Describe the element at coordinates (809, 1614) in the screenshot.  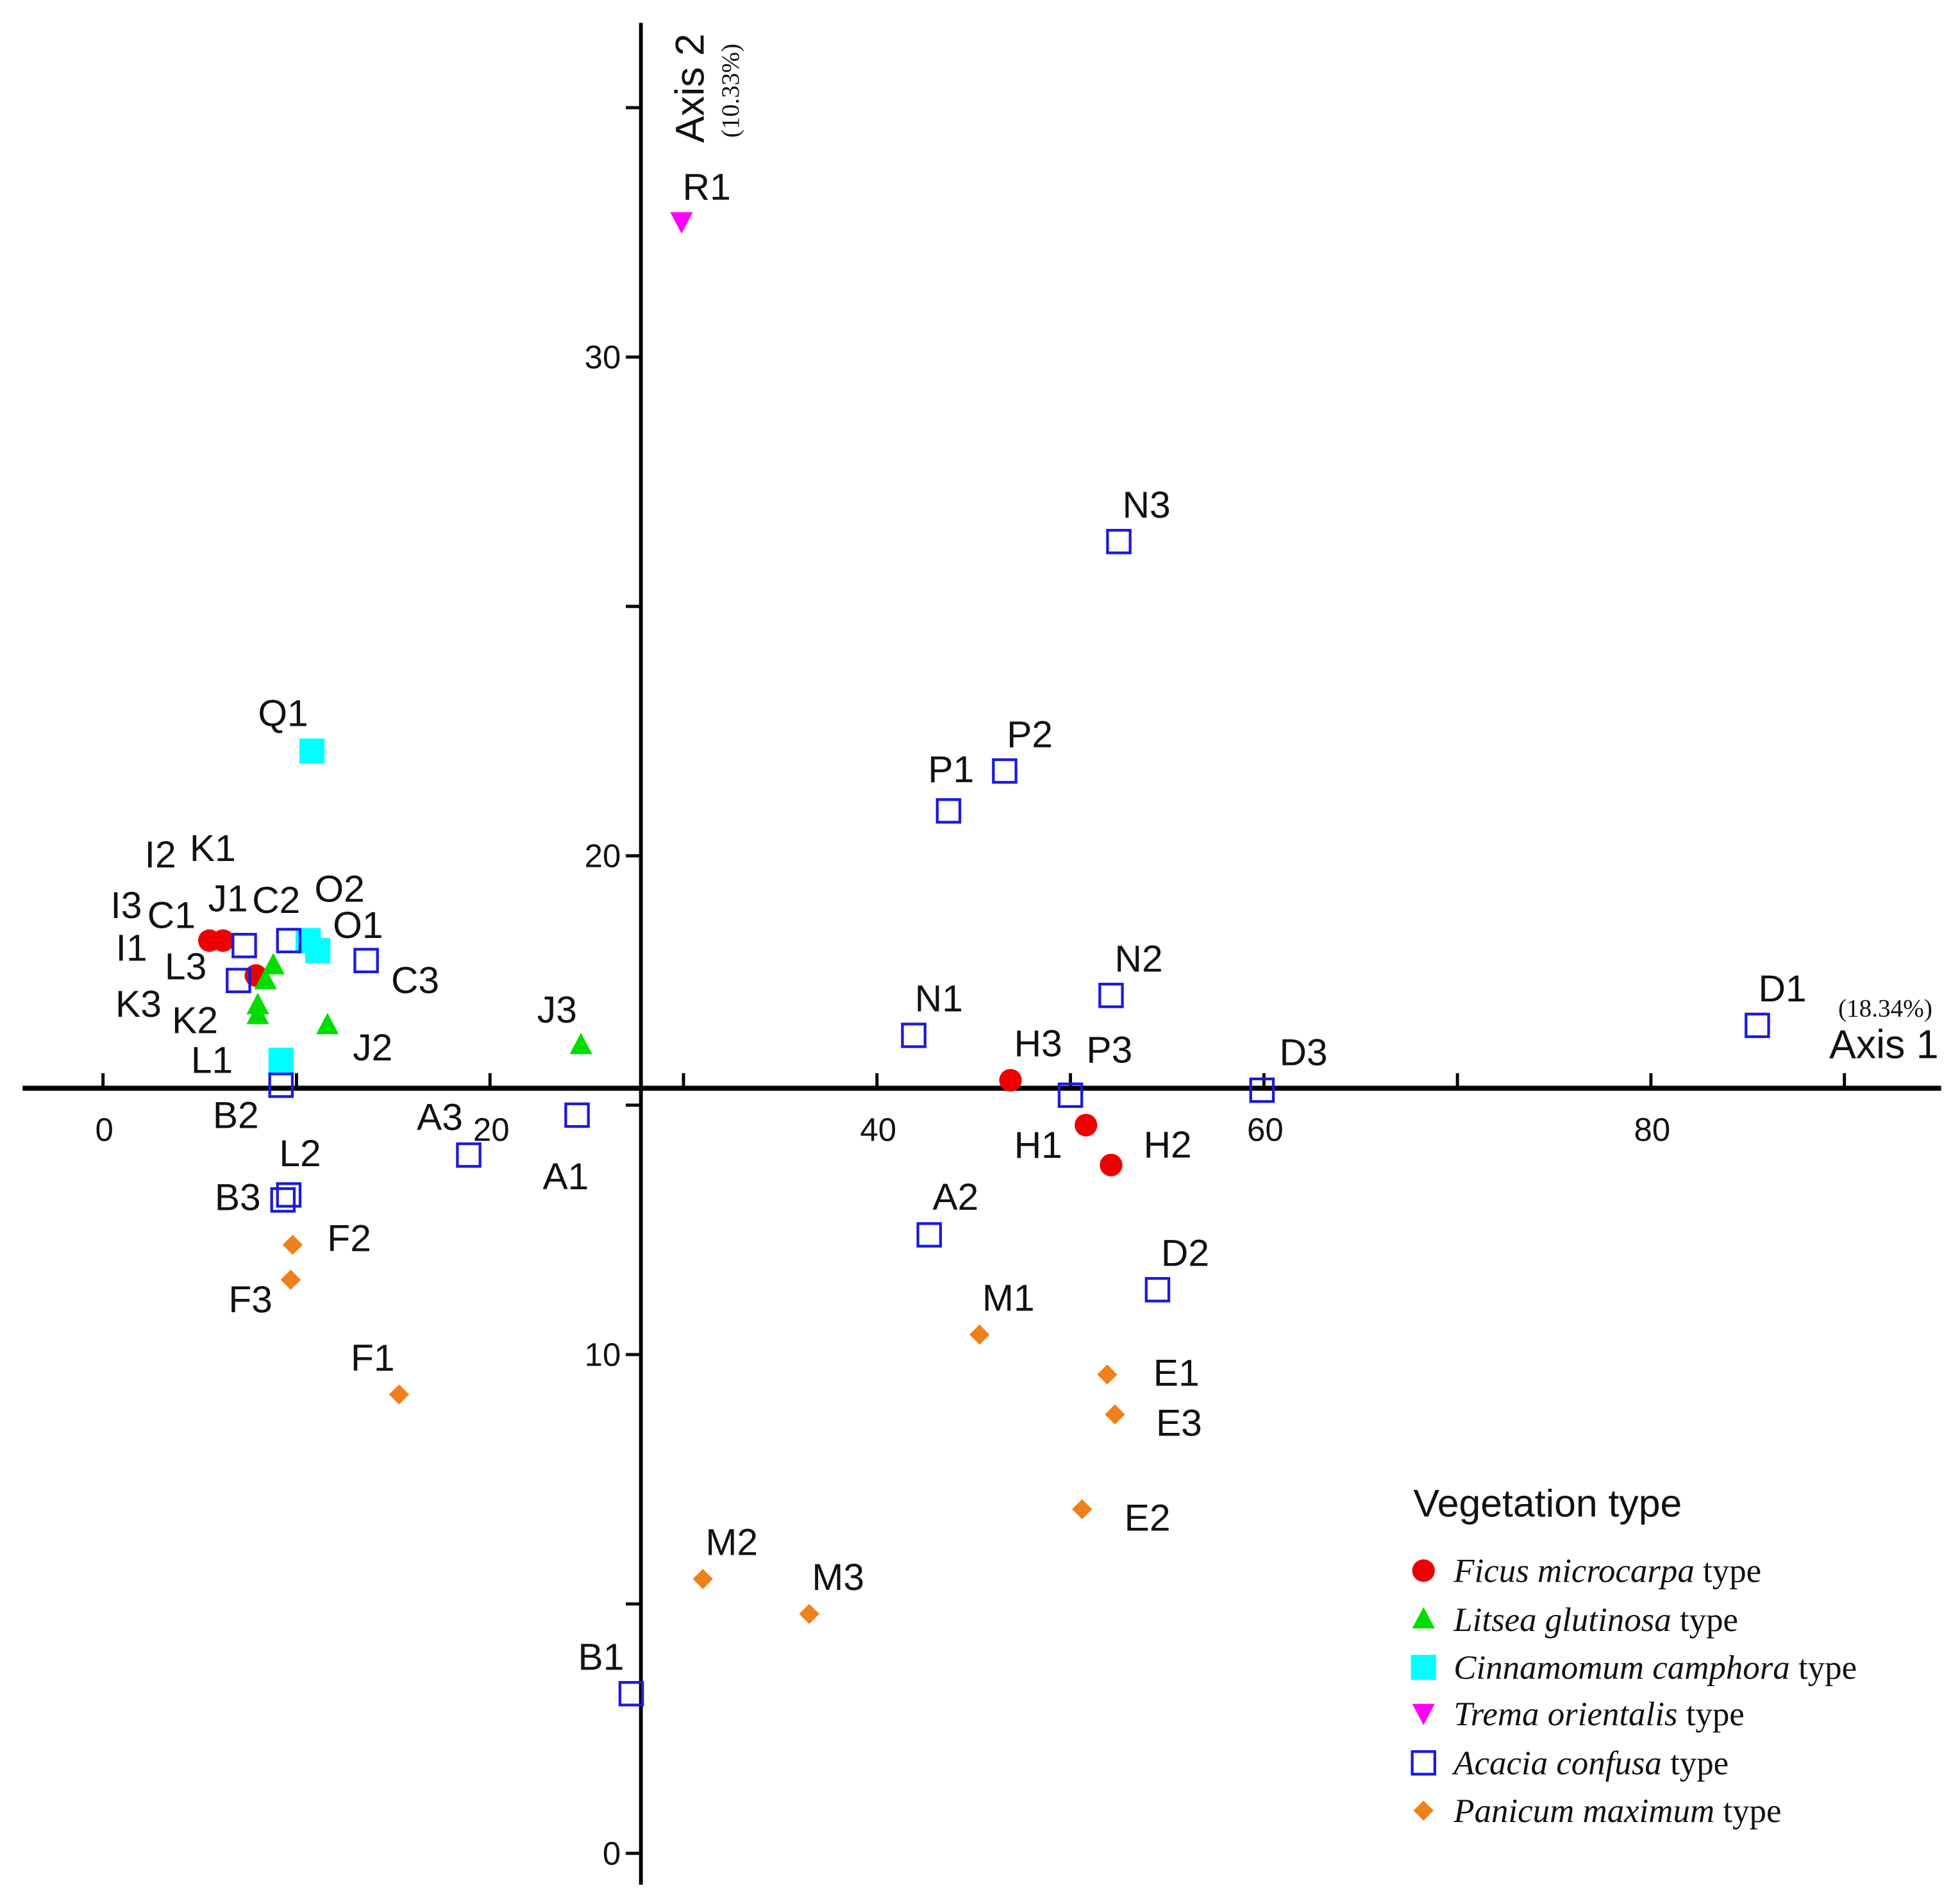
I see `point-M3-panicum-maximum` at that location.